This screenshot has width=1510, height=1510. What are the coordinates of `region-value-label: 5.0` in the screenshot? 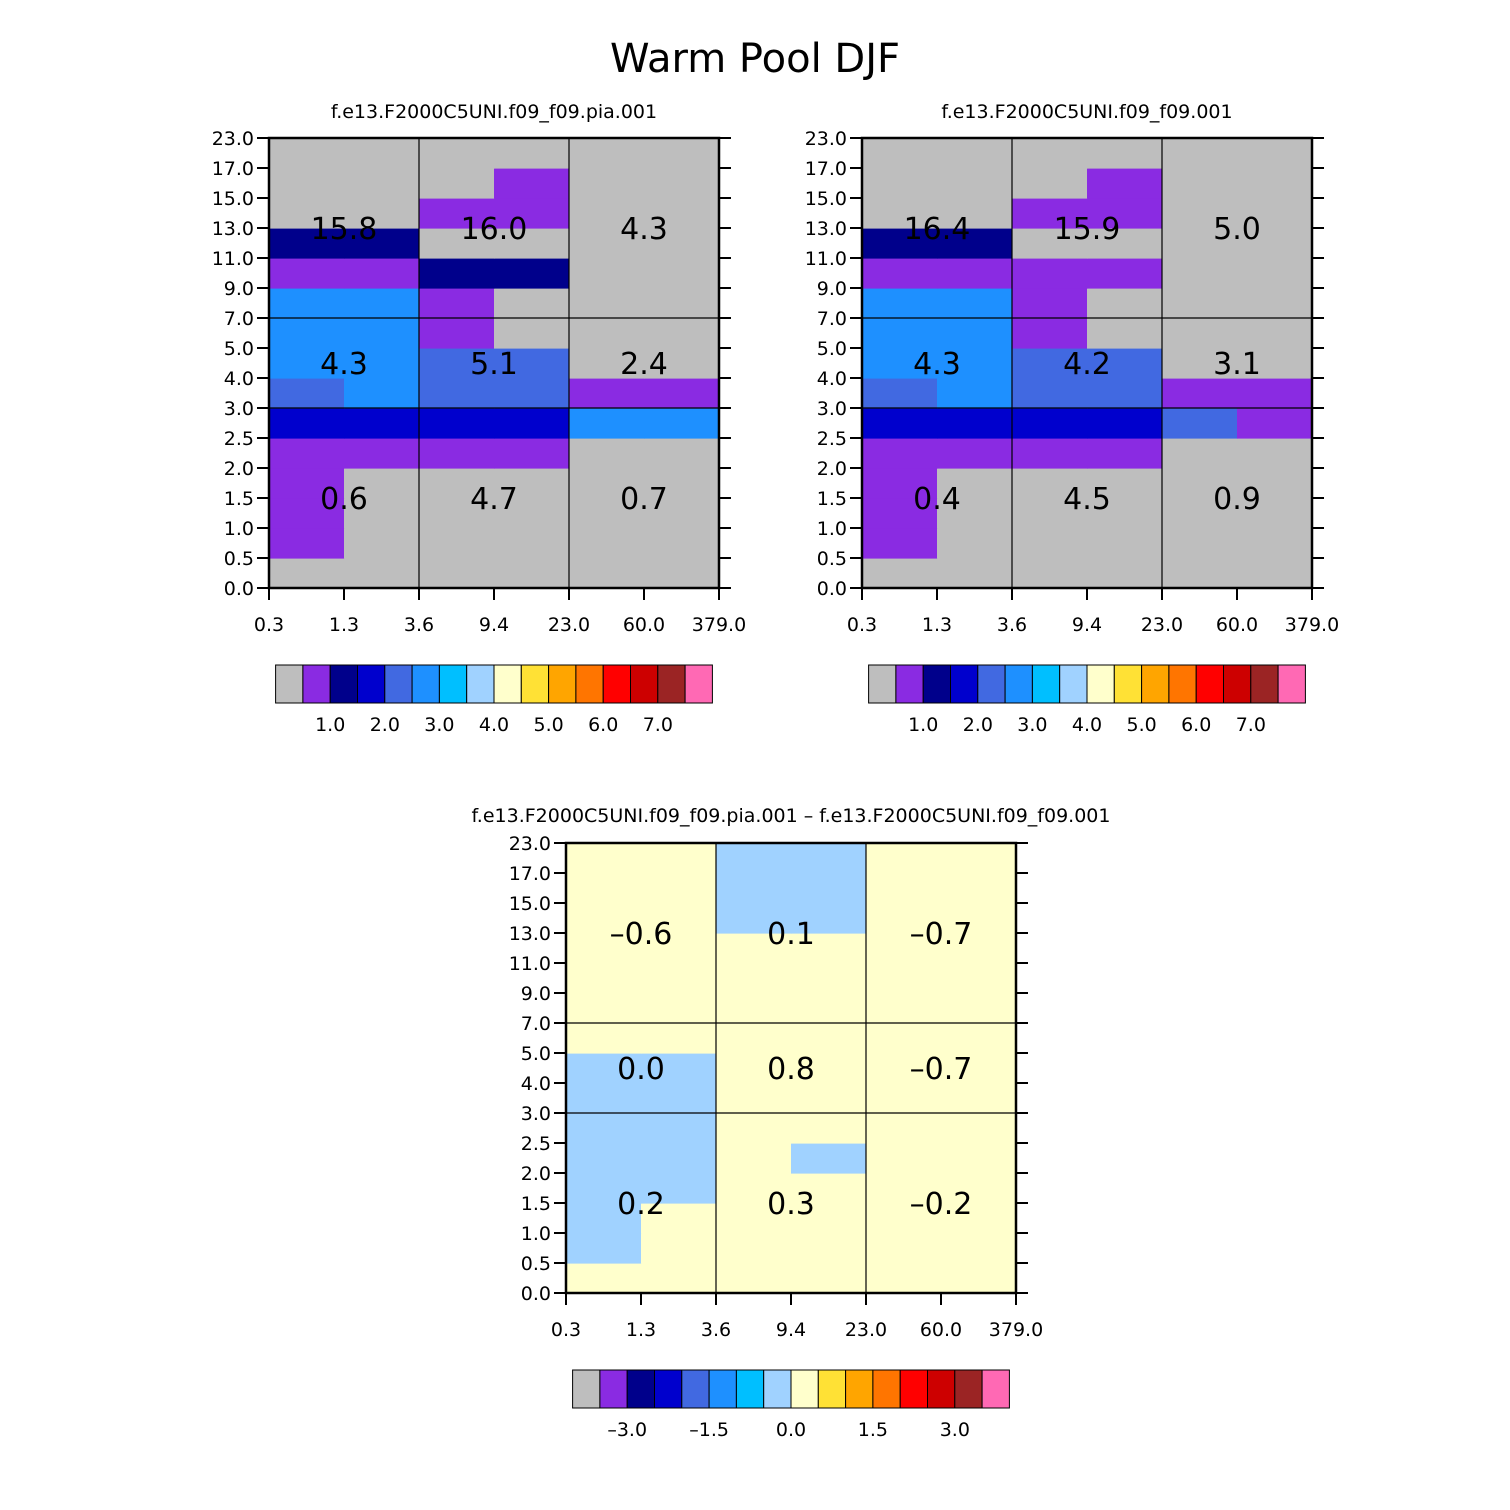 It's located at (1237, 229).